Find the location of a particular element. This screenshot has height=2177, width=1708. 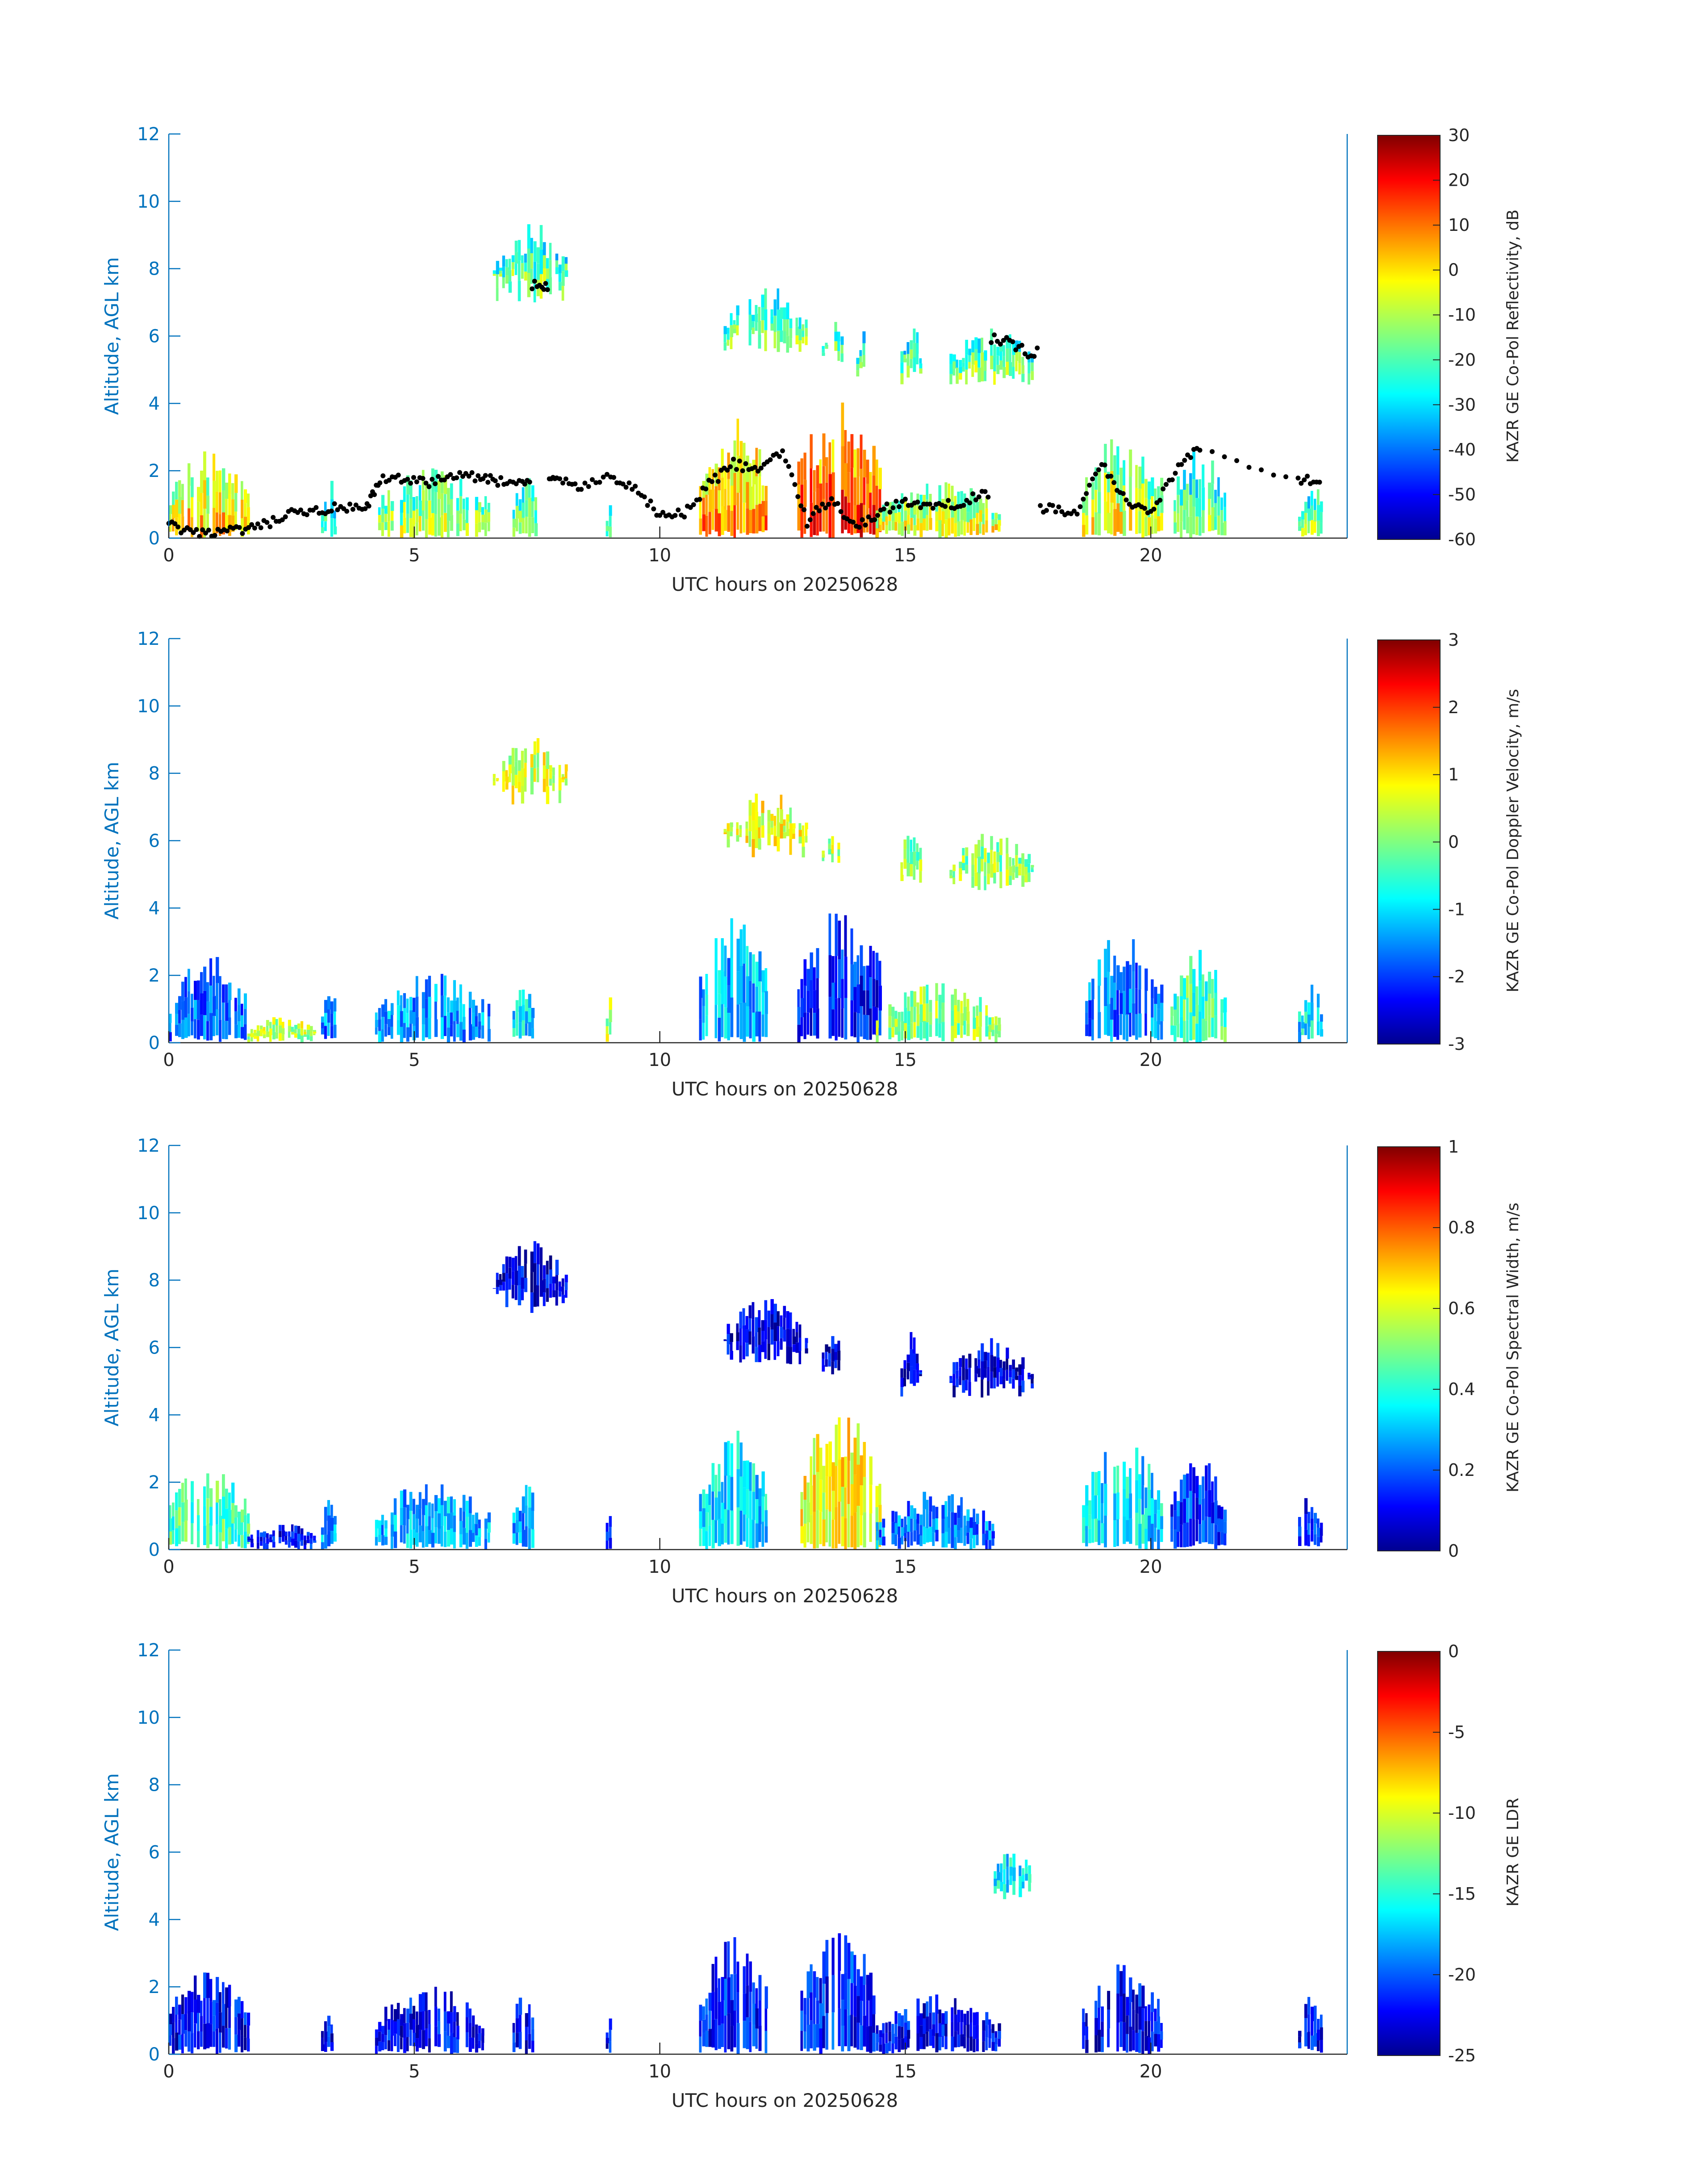

colorbar-gradient is located at coordinates (1409, 842).